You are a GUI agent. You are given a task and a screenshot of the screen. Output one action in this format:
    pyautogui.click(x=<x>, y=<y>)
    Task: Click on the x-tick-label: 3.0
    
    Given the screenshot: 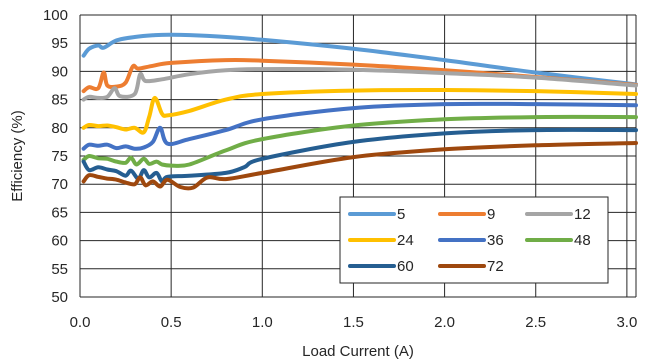 What is the action you would take?
    pyautogui.click(x=626, y=322)
    